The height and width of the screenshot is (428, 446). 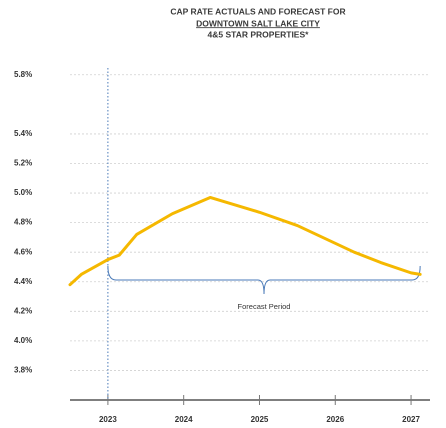 I want to click on chart-title: 4&5 STAR PROPERTIES*, so click(x=259, y=34).